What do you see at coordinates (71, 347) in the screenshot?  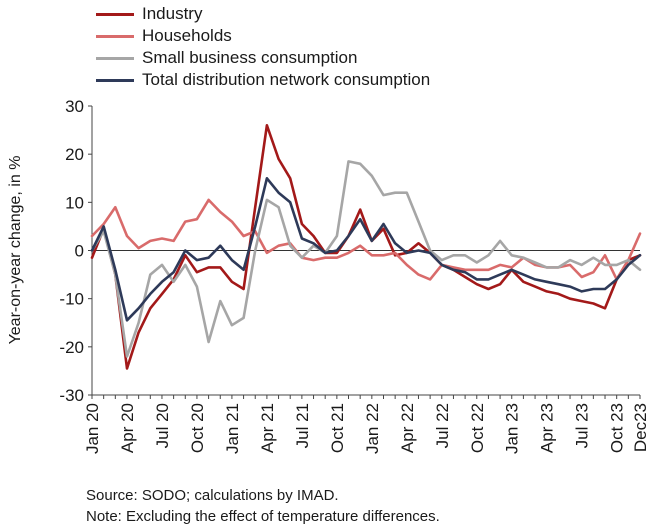 I see `y-tick-label: -20` at bounding box center [71, 347].